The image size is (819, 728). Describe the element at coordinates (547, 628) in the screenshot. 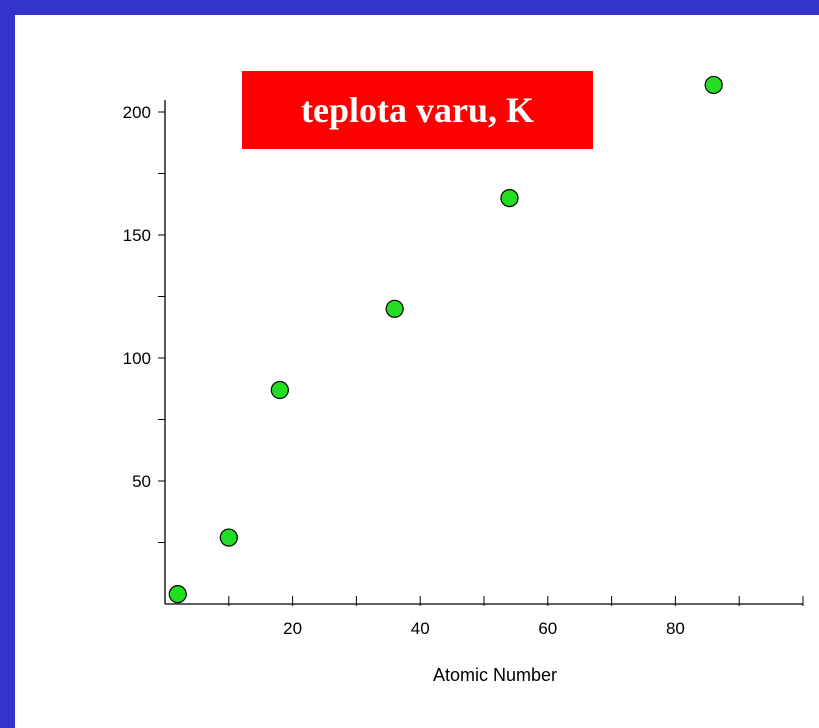

I see `x-tick-label: 60` at that location.